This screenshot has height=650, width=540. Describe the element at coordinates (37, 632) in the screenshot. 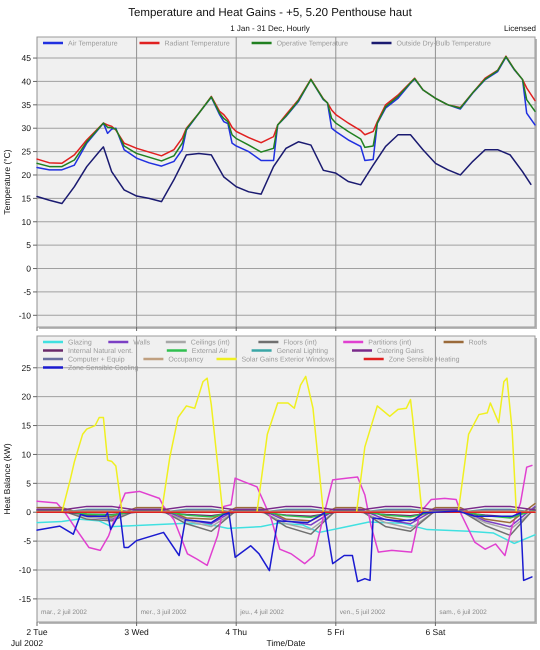

I see `x-tick-label: 2 Tue` at that location.